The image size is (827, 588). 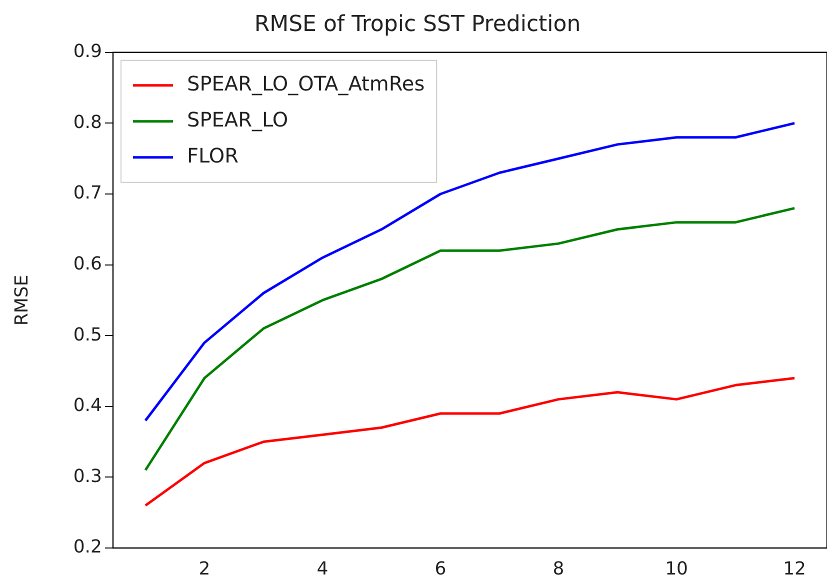 What do you see at coordinates (676, 569) in the screenshot?
I see `x-tick-label: 10` at bounding box center [676, 569].